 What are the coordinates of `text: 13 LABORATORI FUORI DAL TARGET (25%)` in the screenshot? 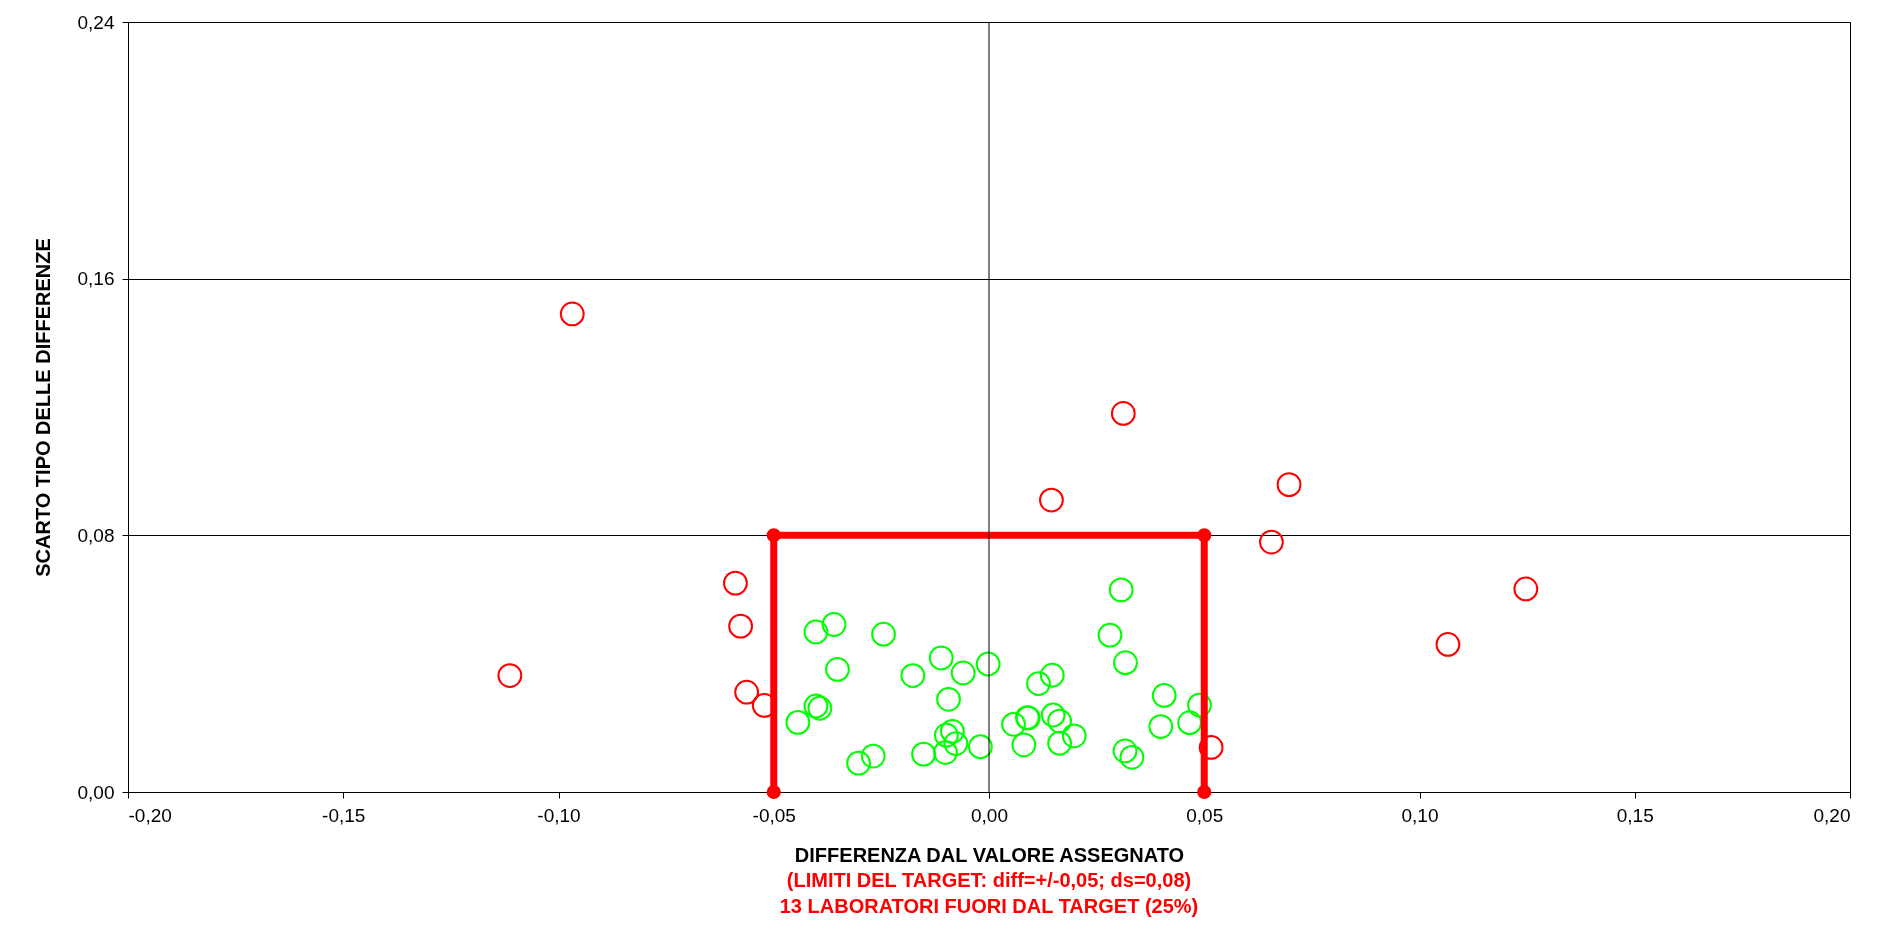 It's located at (989, 906).